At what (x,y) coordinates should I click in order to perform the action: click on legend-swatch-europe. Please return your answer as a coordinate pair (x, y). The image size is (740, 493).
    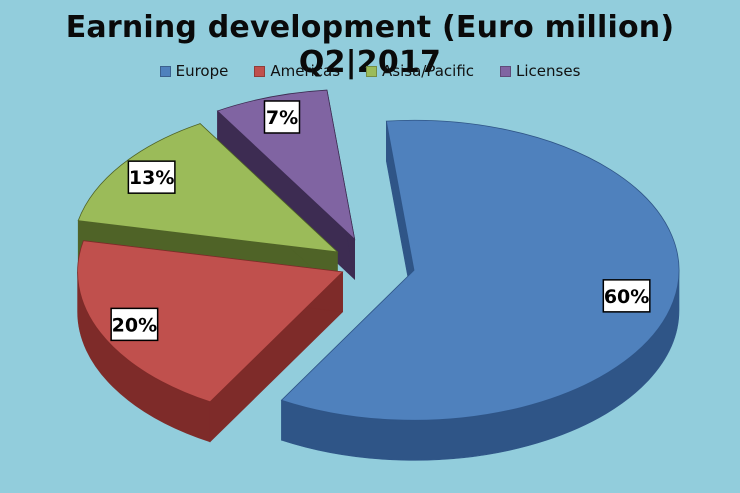
    Looking at the image, I should click on (165, 71).